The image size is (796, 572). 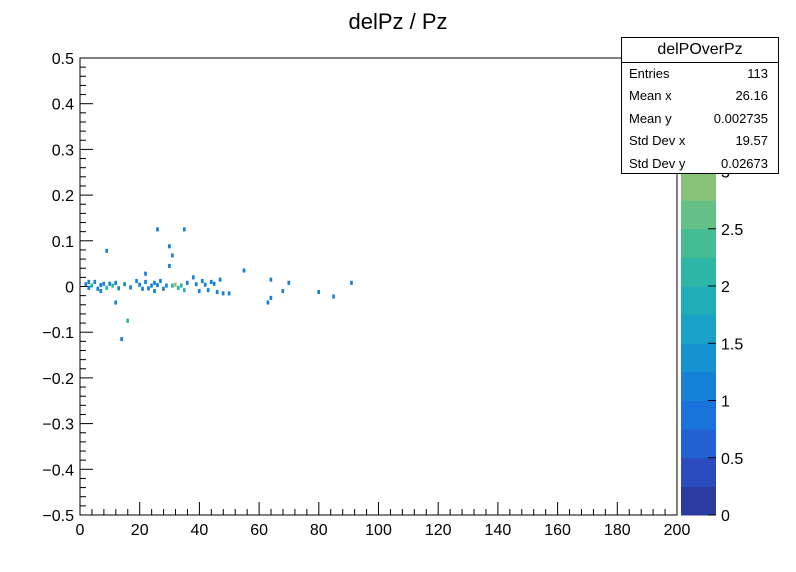 What do you see at coordinates (725, 287) in the screenshot?
I see `colorbar-tick-label: 2` at bounding box center [725, 287].